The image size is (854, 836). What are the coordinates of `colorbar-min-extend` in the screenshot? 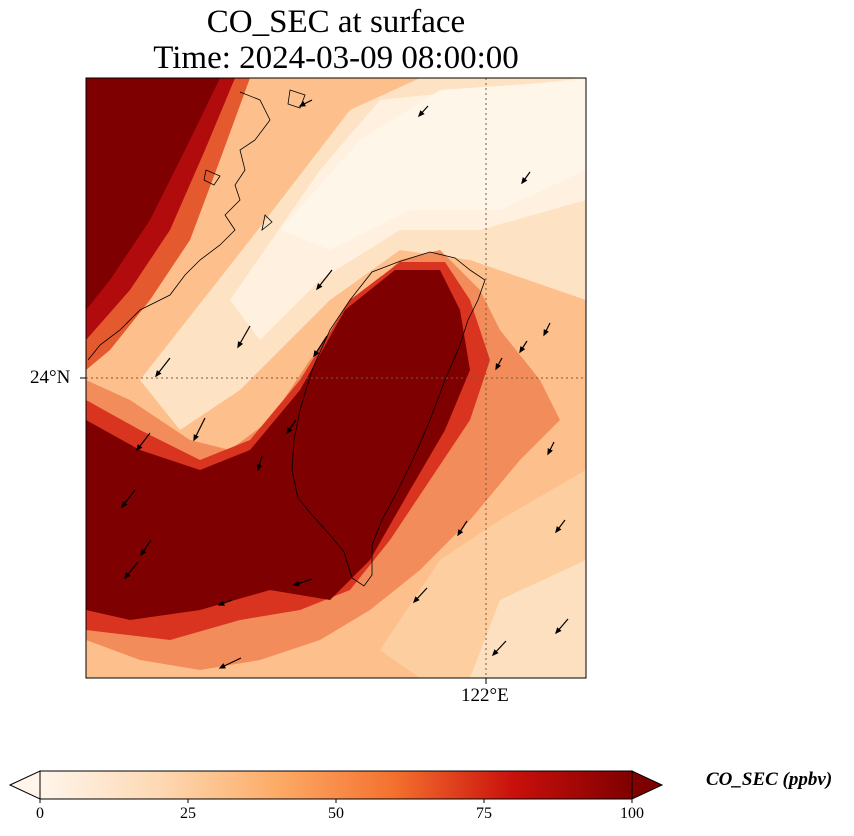 It's located at (24, 785).